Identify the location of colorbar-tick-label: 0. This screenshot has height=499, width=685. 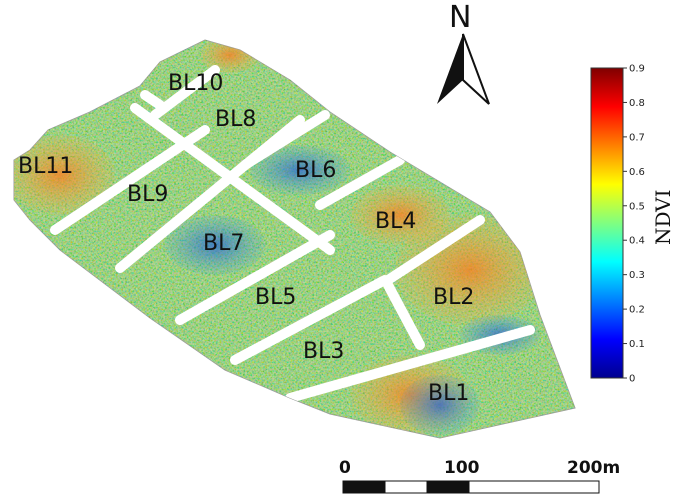
(632, 379).